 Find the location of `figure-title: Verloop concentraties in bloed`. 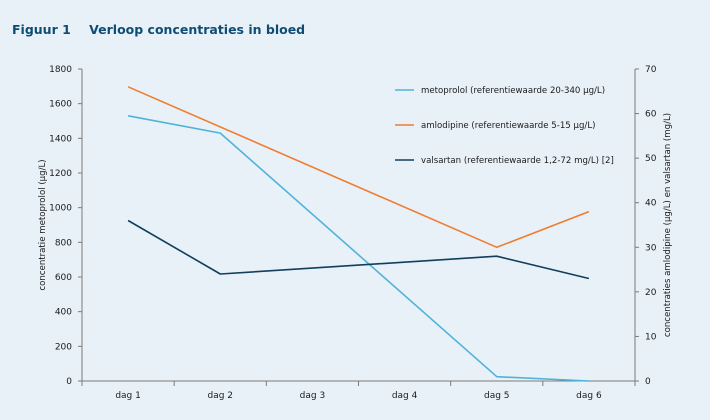

figure-title: Verloop concentraties in bloed is located at coordinates (197, 29).